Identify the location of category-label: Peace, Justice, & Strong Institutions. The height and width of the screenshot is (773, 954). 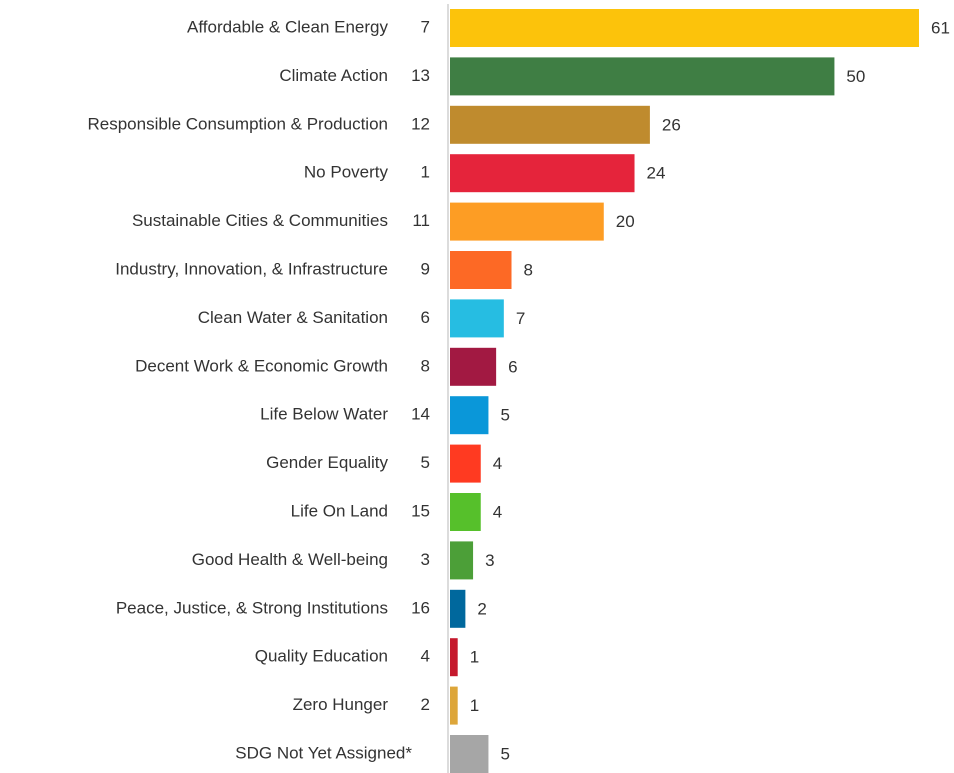
(252, 607).